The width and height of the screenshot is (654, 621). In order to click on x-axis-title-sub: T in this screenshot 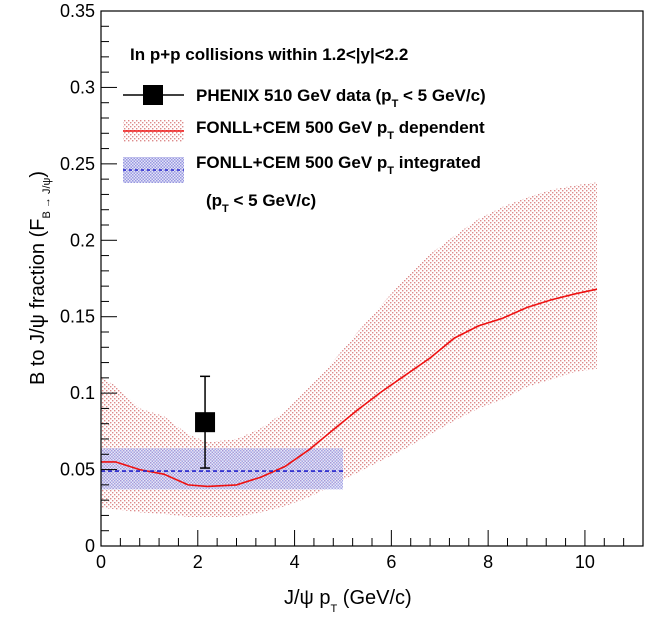, I will do `click(334, 609)`.